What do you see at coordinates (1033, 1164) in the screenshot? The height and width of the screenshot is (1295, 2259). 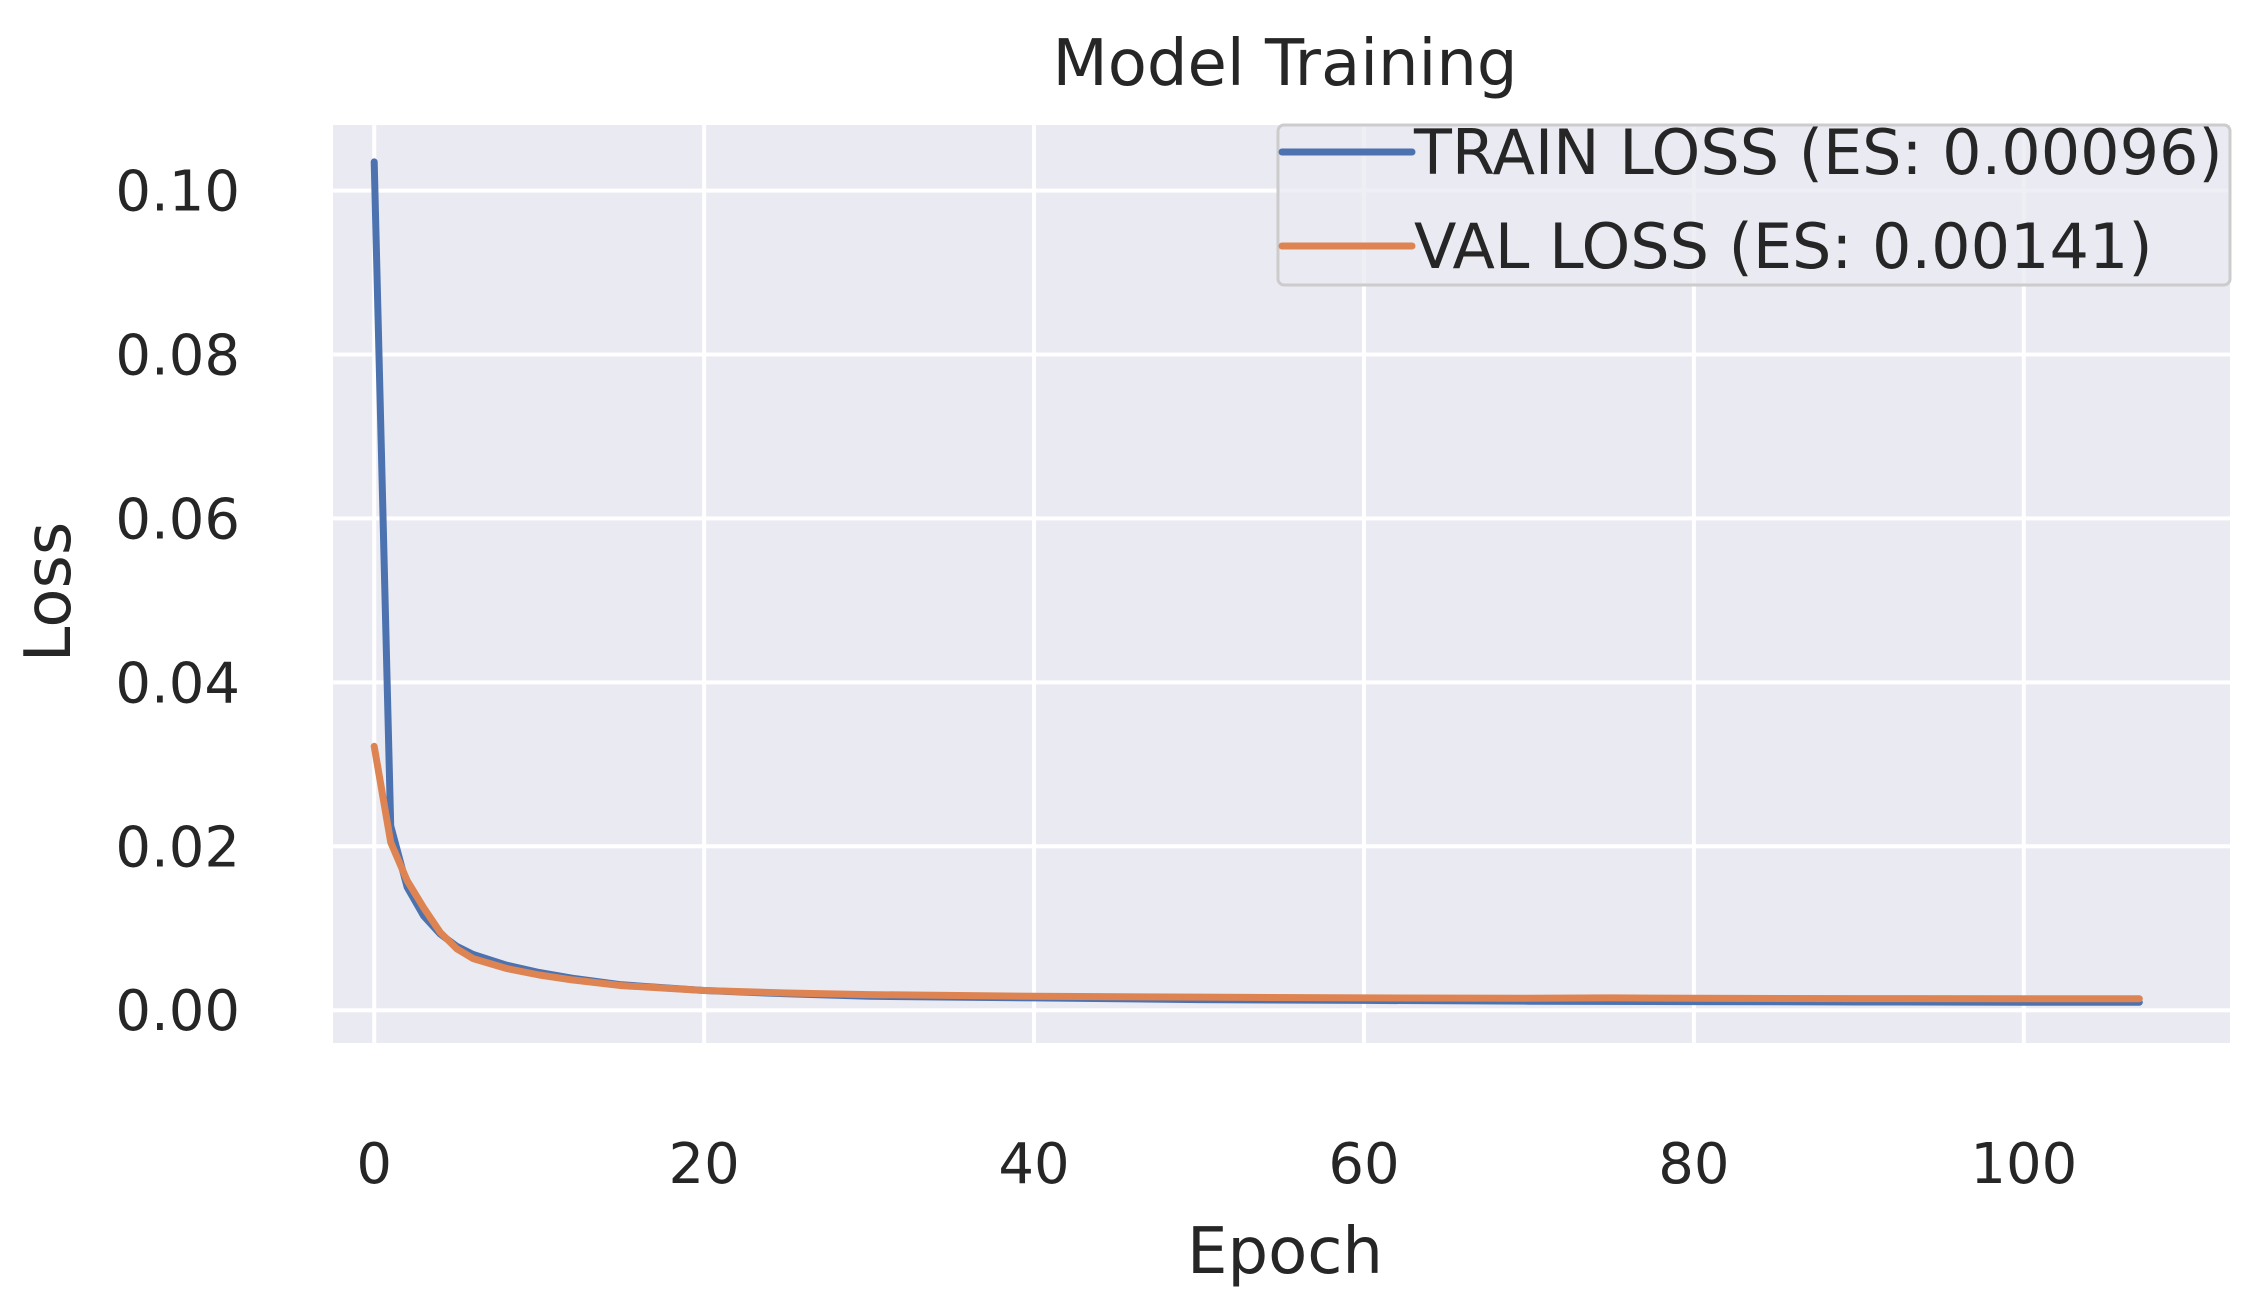 I see `x-tick-label: 40` at bounding box center [1033, 1164].